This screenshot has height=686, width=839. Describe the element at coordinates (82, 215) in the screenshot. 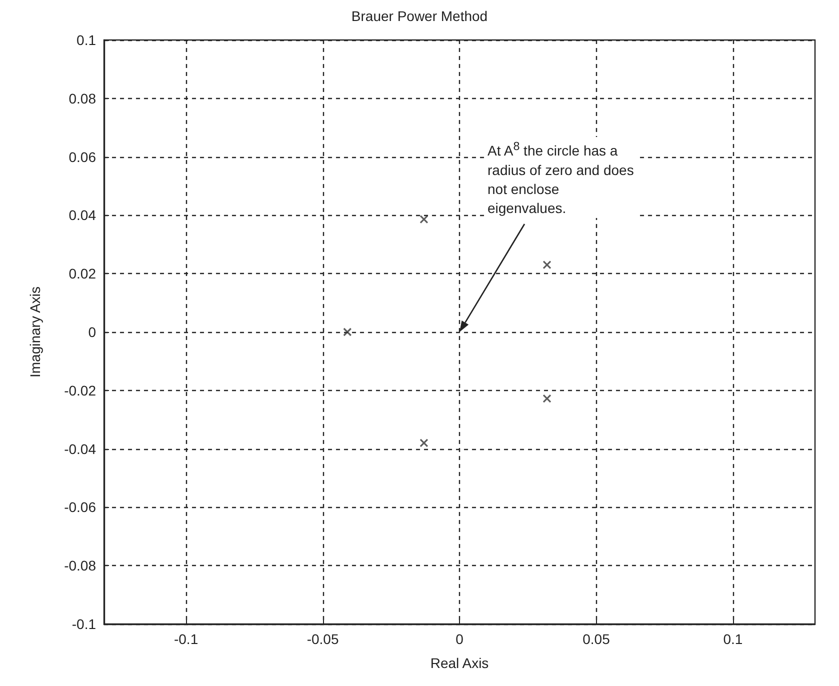

I see `y-tick-label: 0.04` at that location.